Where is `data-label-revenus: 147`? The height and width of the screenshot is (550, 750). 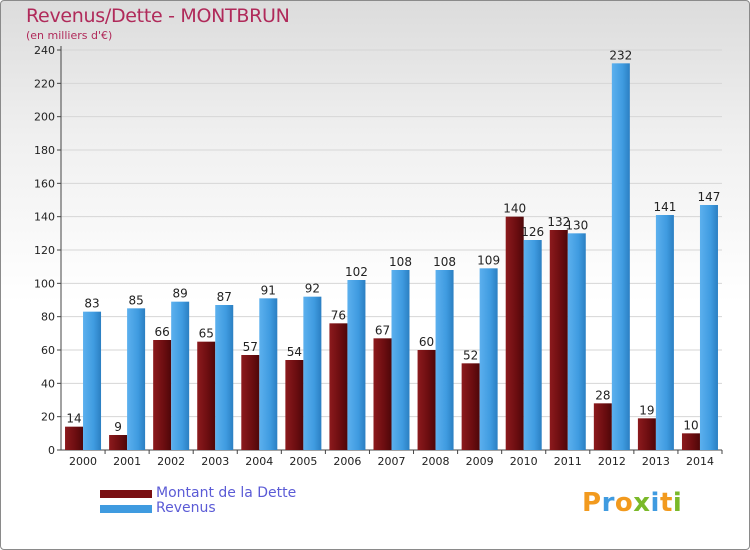
data-label-revenus: 147 is located at coordinates (709, 197).